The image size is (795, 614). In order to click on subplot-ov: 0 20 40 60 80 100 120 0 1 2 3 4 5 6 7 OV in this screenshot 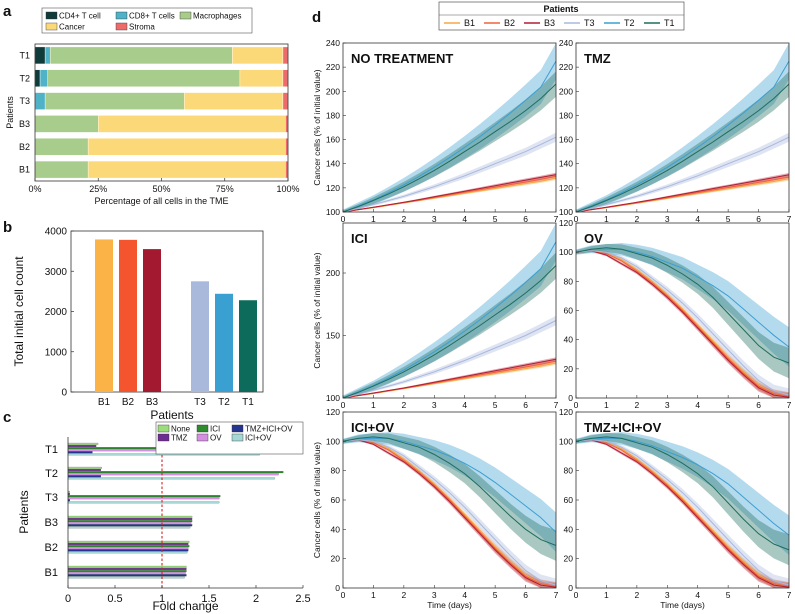, I will do `click(675, 314)`.